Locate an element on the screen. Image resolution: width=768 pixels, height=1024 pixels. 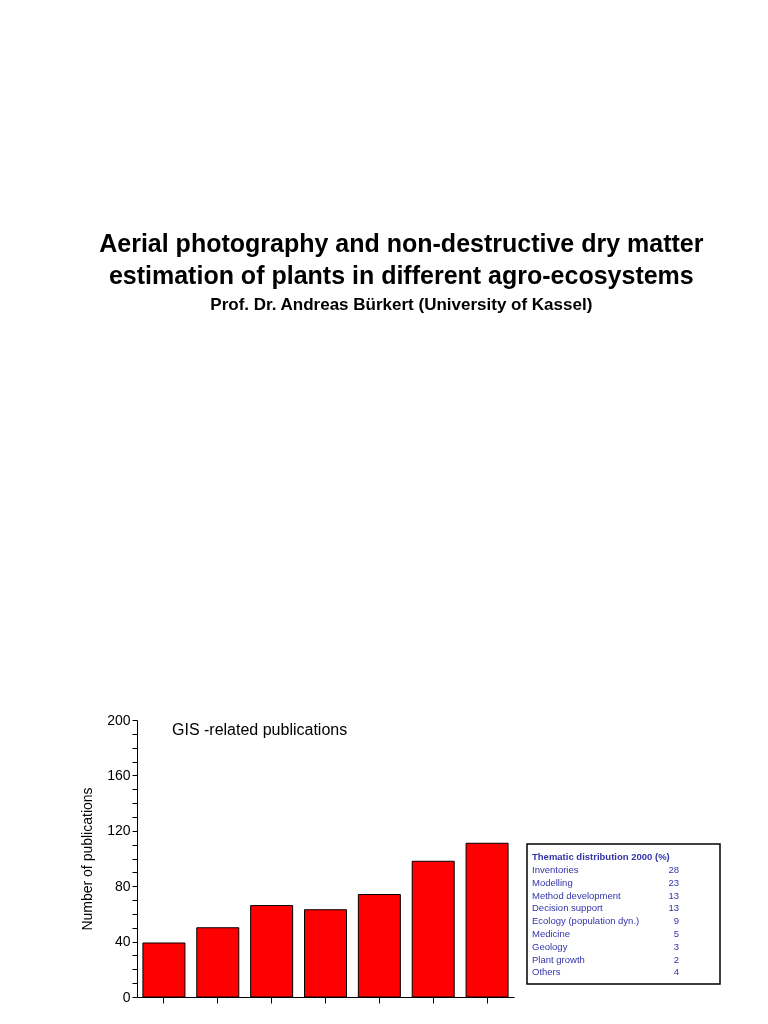
category-label: Modelling is located at coordinates (552, 882).